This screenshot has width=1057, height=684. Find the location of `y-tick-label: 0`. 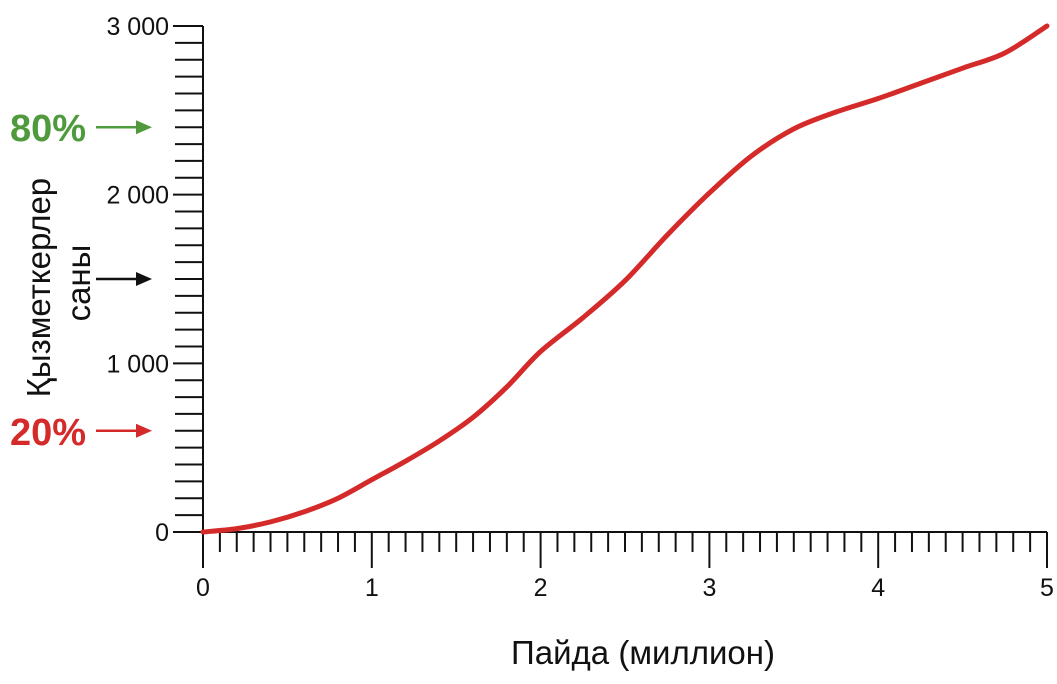

y-tick-label: 0 is located at coordinates (162, 533).